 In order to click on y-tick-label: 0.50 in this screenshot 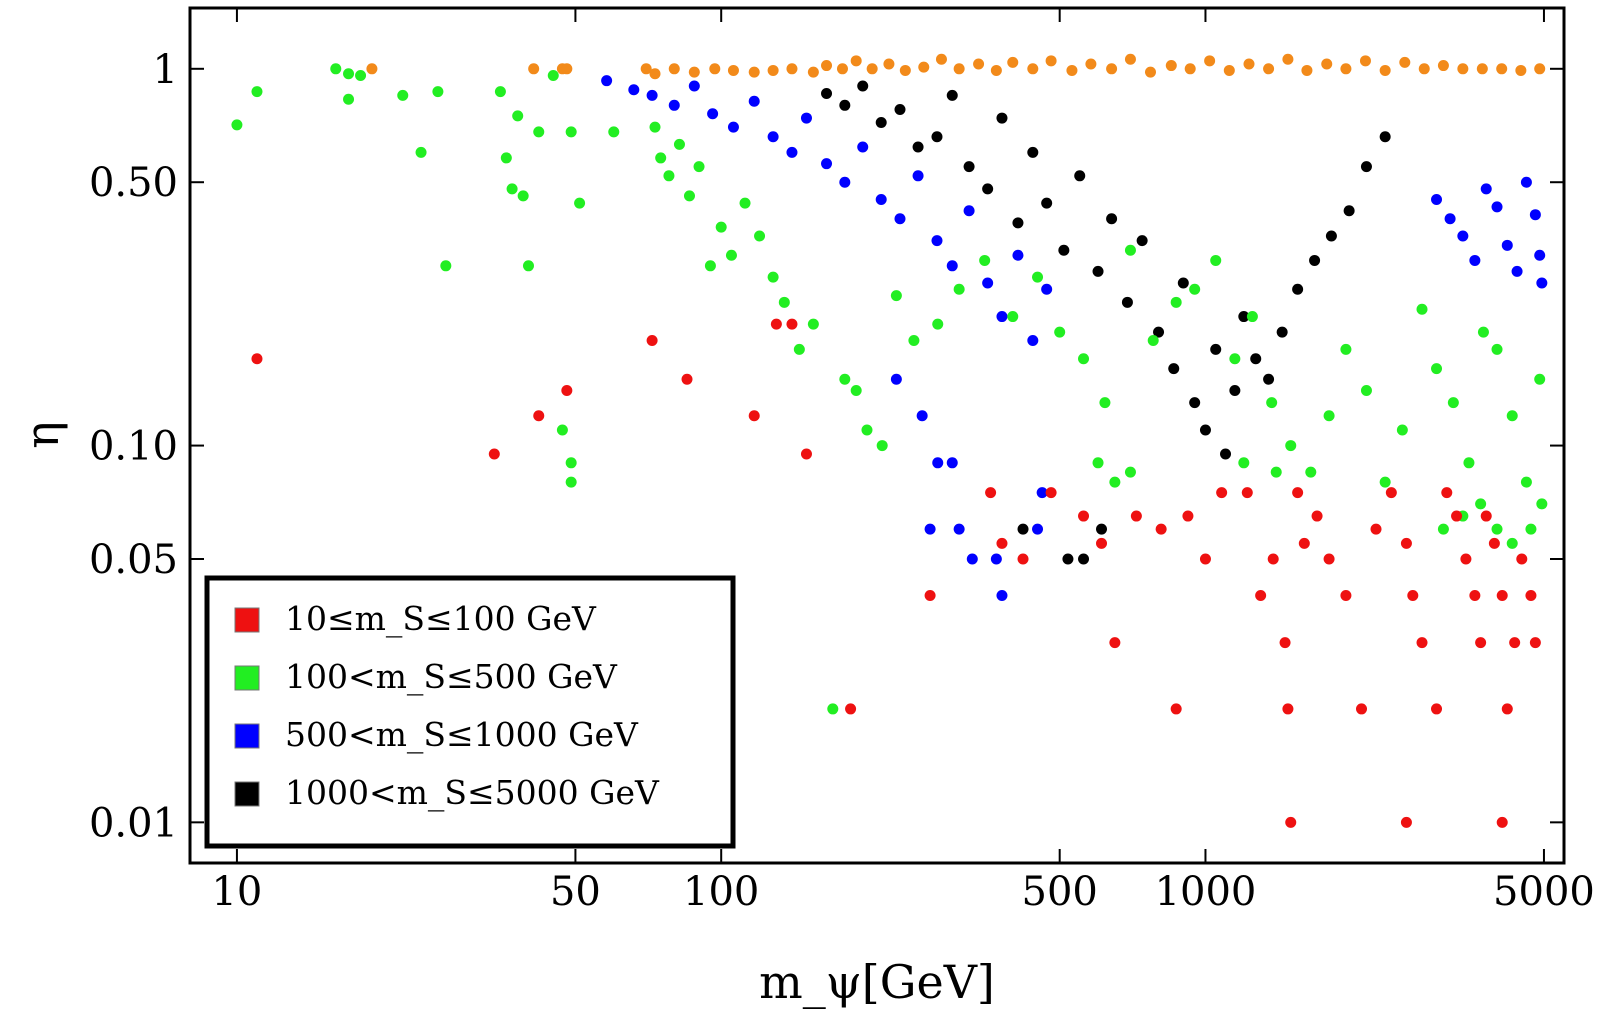, I will do `click(133, 183)`.